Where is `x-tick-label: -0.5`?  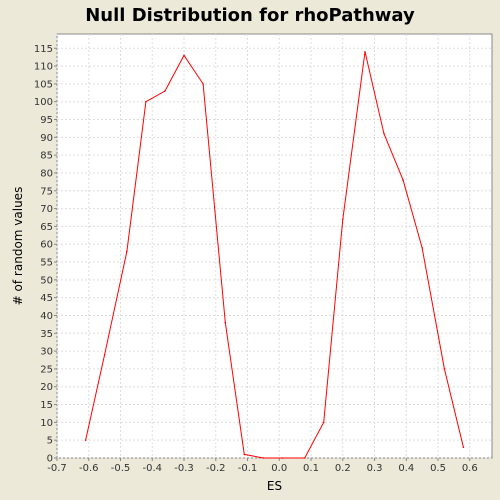 x-tick-label: -0.5 is located at coordinates (121, 468).